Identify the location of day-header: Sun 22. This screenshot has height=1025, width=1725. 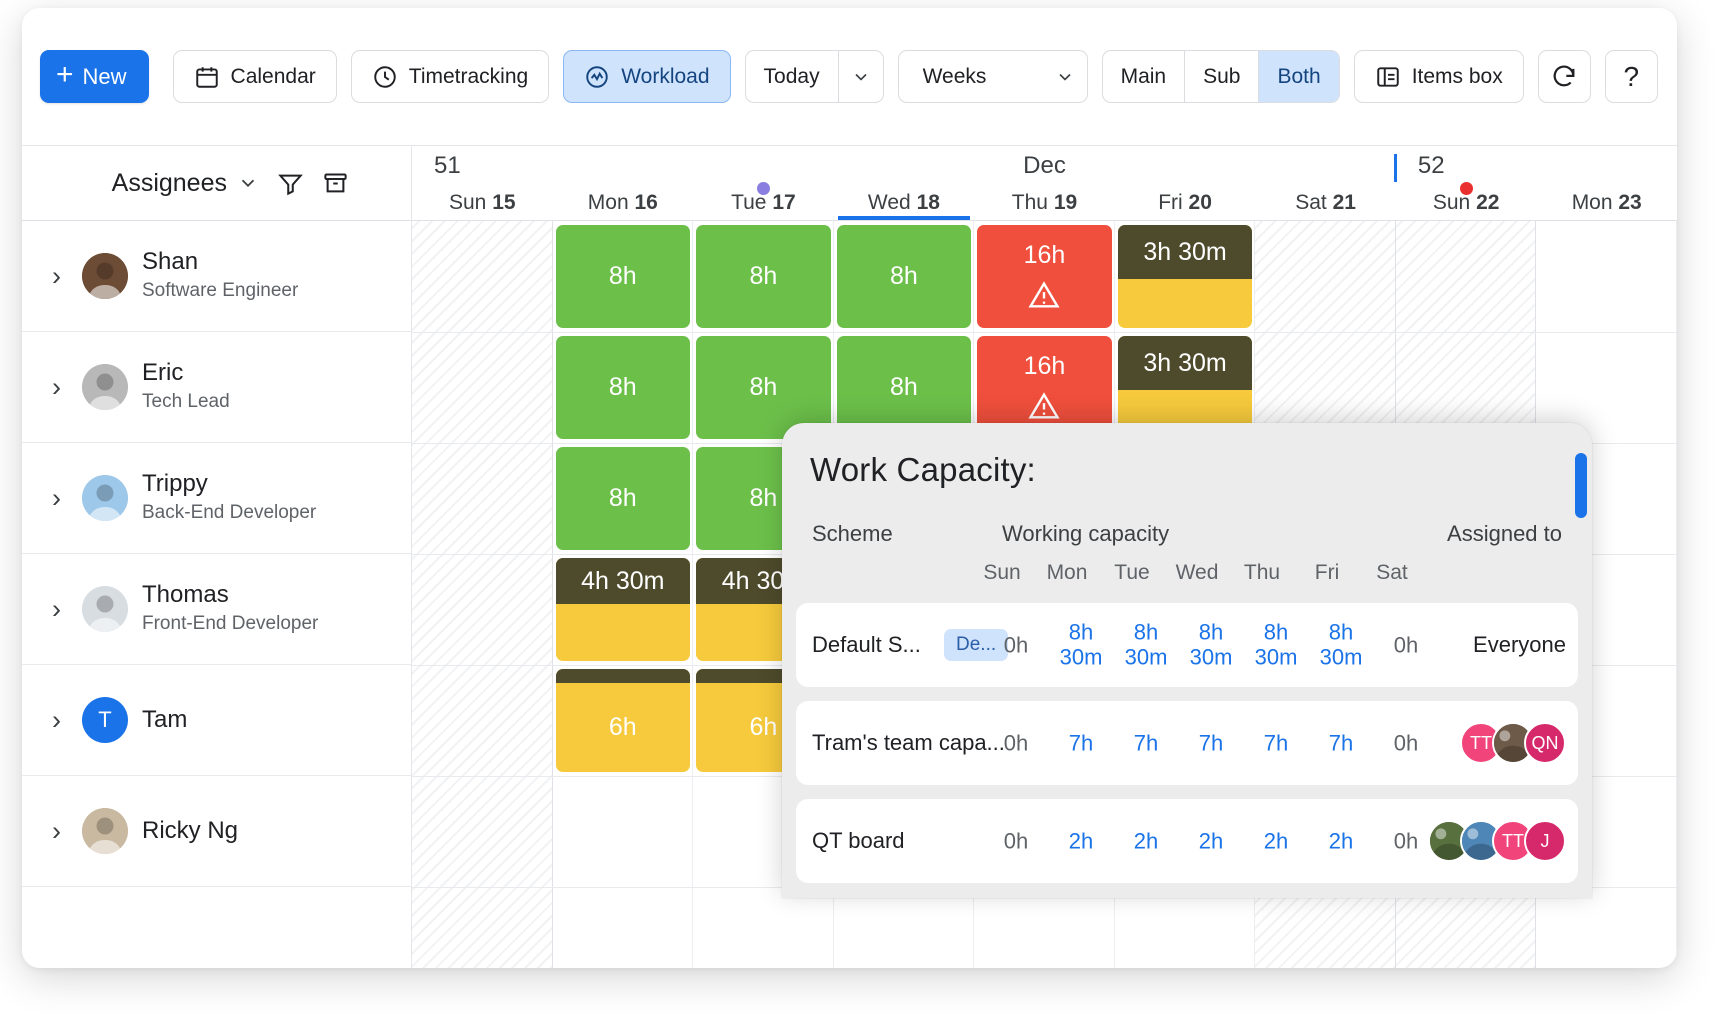
(1466, 202).